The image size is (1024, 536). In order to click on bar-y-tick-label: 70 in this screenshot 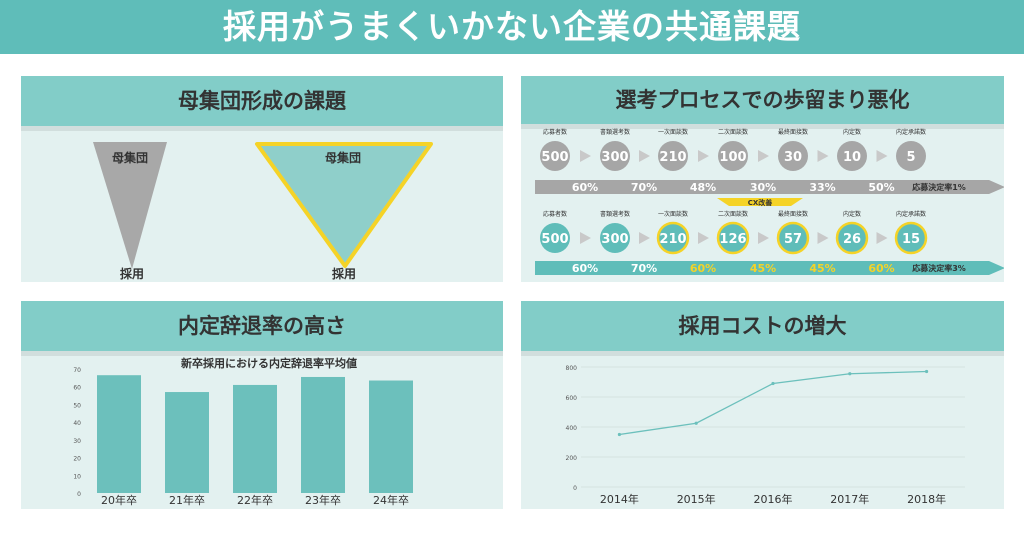, I will do `click(77, 370)`.